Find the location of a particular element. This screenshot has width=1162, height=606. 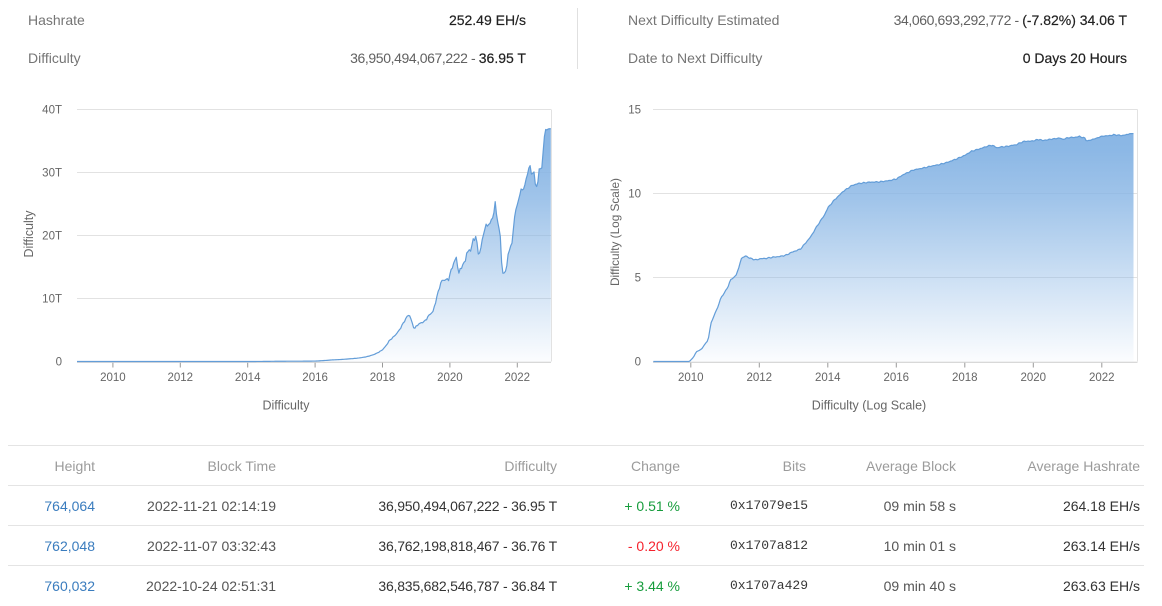

svg-text: 30T is located at coordinates (52, 174).